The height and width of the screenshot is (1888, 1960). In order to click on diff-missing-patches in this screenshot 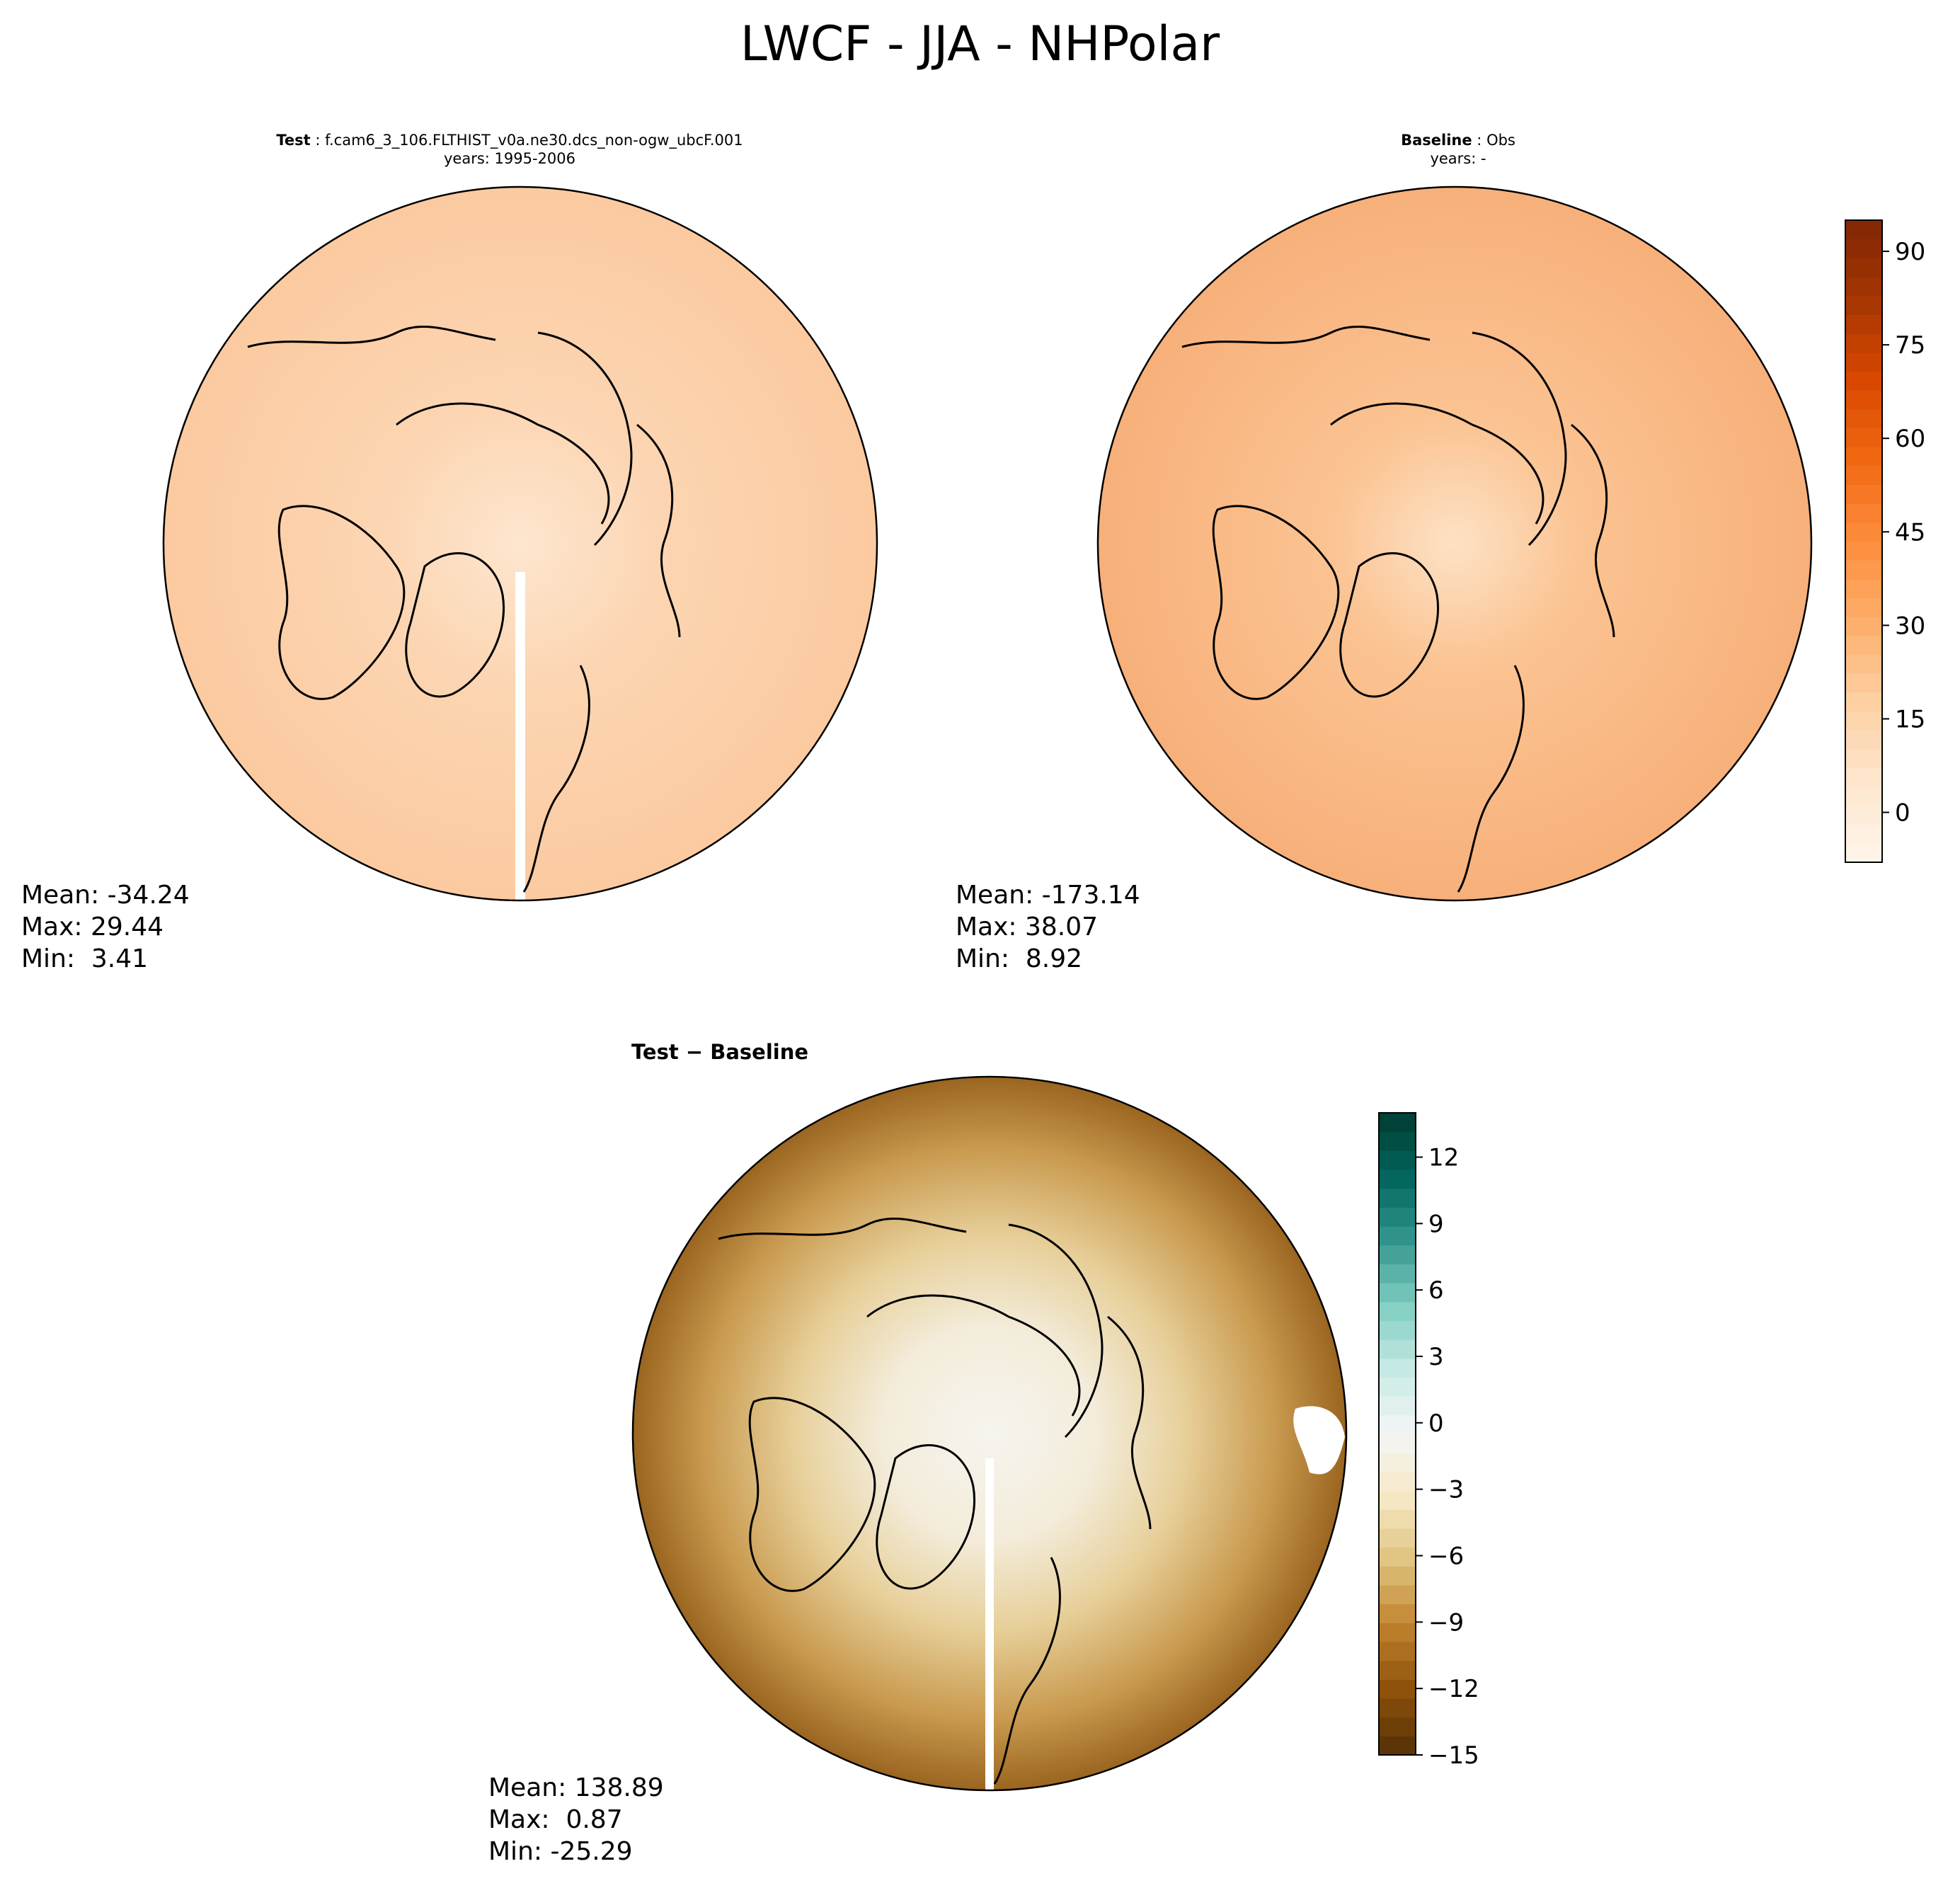, I will do `click(1319, 1441)`.